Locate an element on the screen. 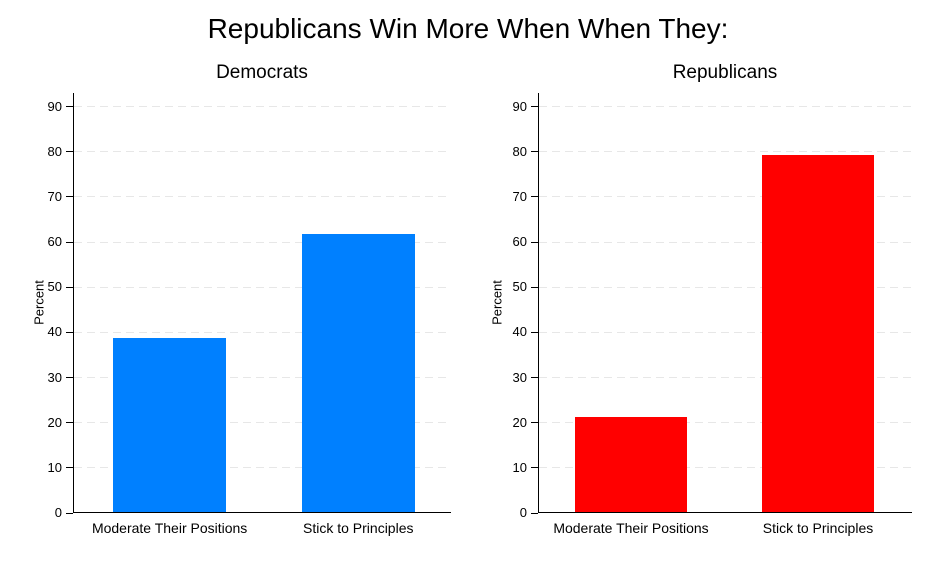 The height and width of the screenshot is (562, 936). figure-title: Republicans Win More When When They: is located at coordinates (468, 28).